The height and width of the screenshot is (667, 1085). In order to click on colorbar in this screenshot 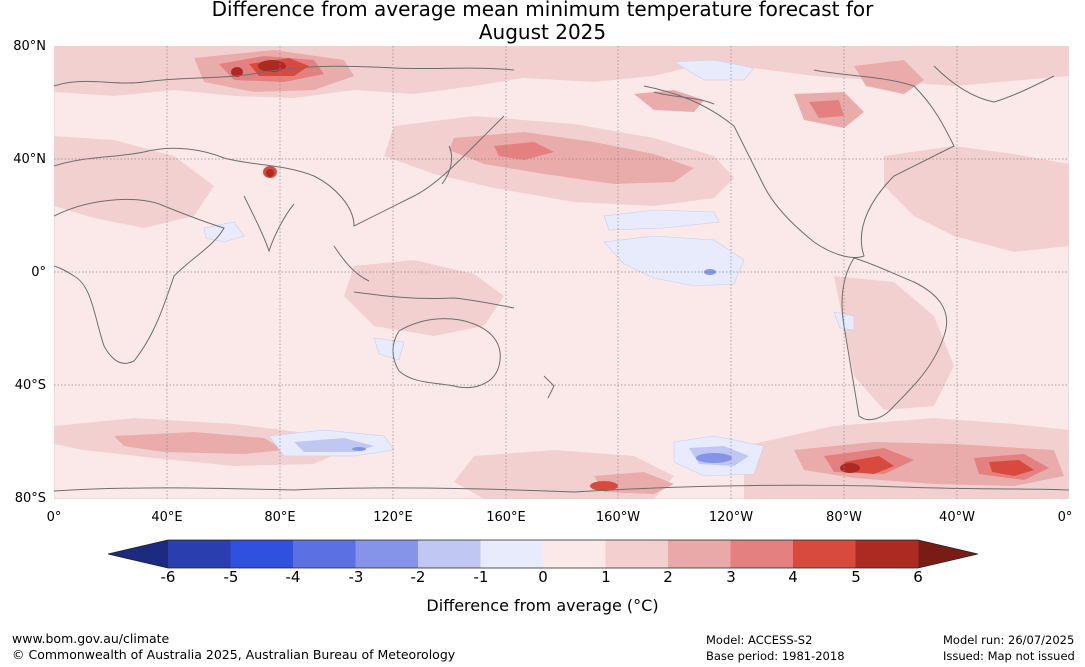, I will do `click(543, 554)`.